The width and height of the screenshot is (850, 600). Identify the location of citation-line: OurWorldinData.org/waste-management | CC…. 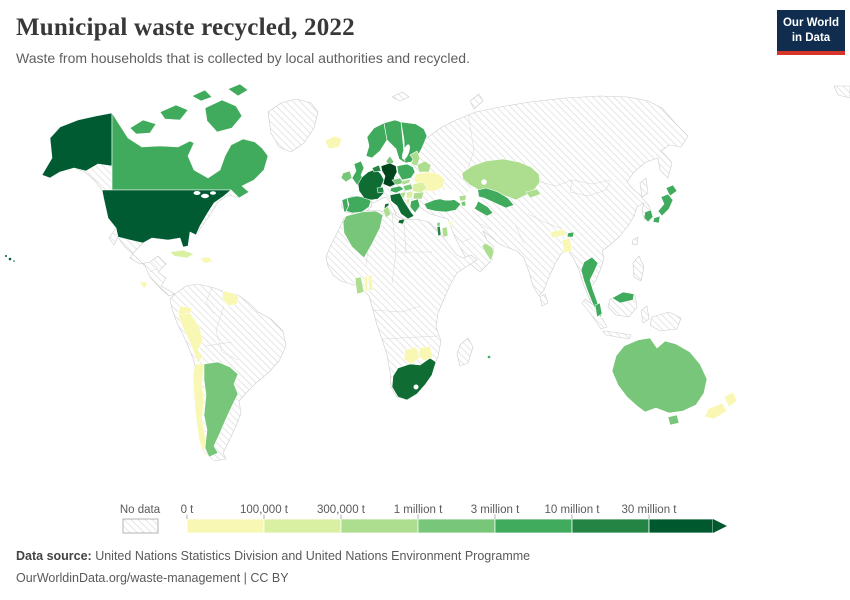
(152, 578).